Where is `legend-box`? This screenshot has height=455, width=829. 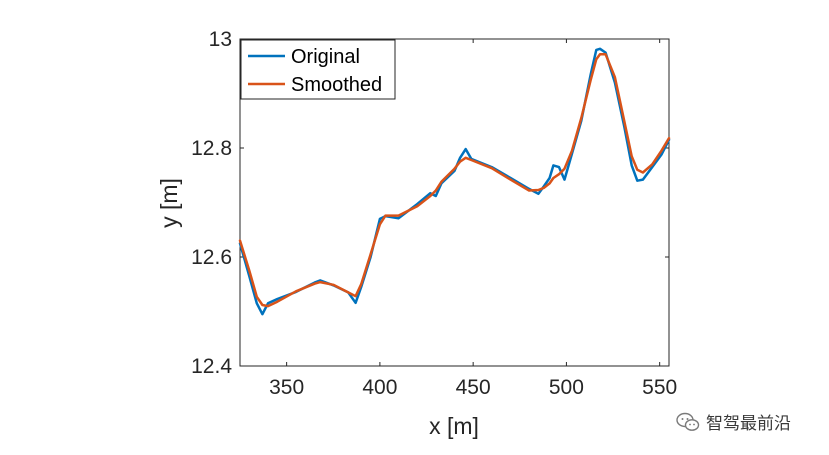 legend-box is located at coordinates (318, 69).